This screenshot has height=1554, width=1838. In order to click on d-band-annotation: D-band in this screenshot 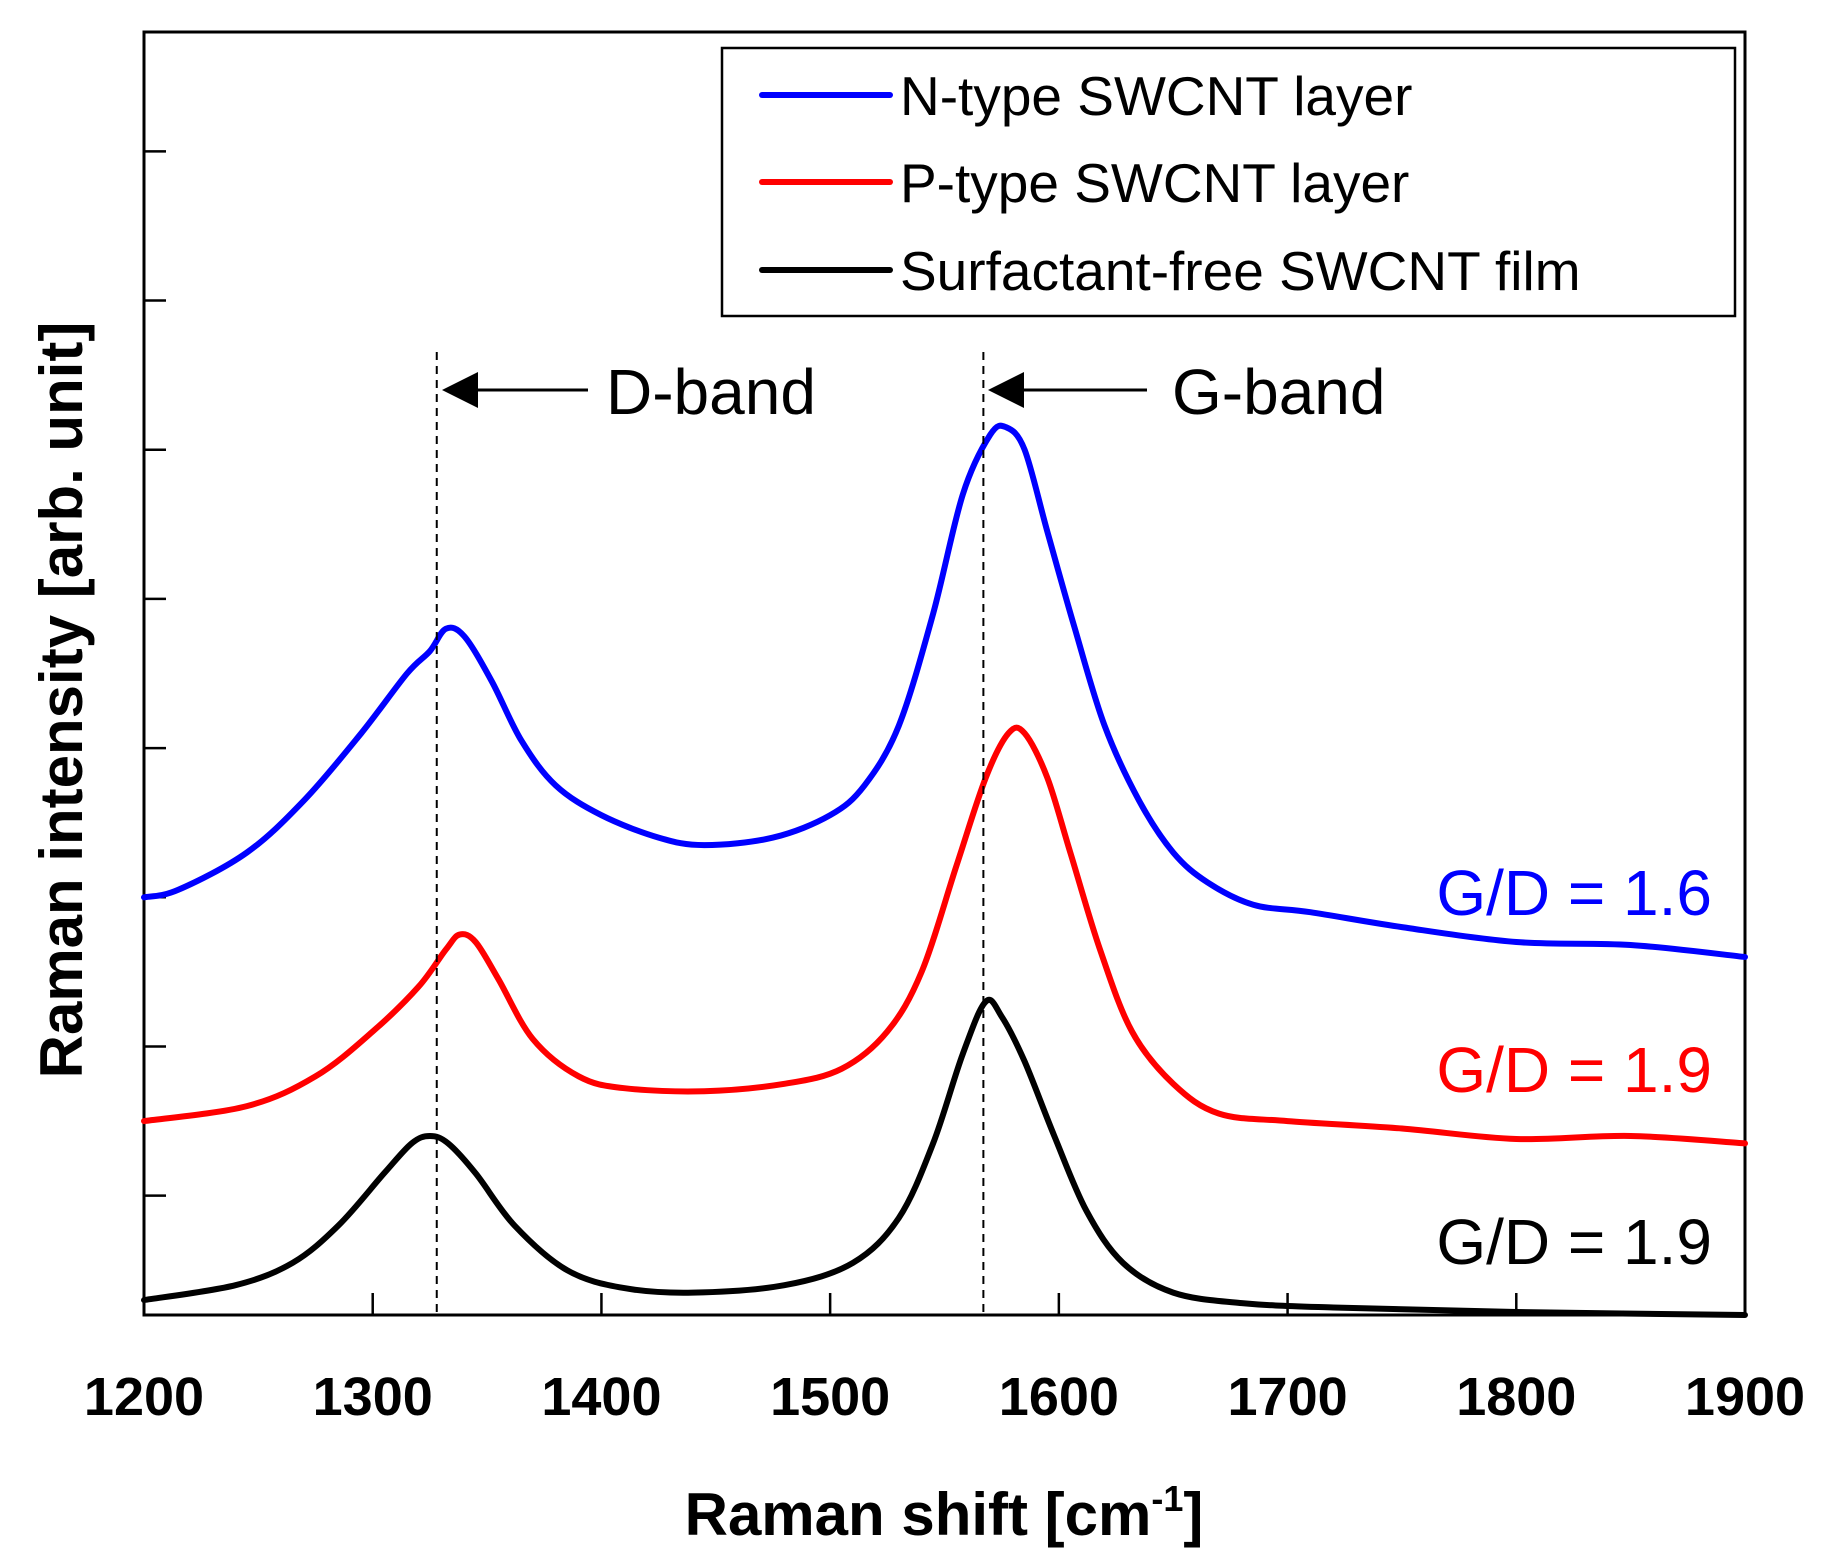, I will do `click(629, 392)`.